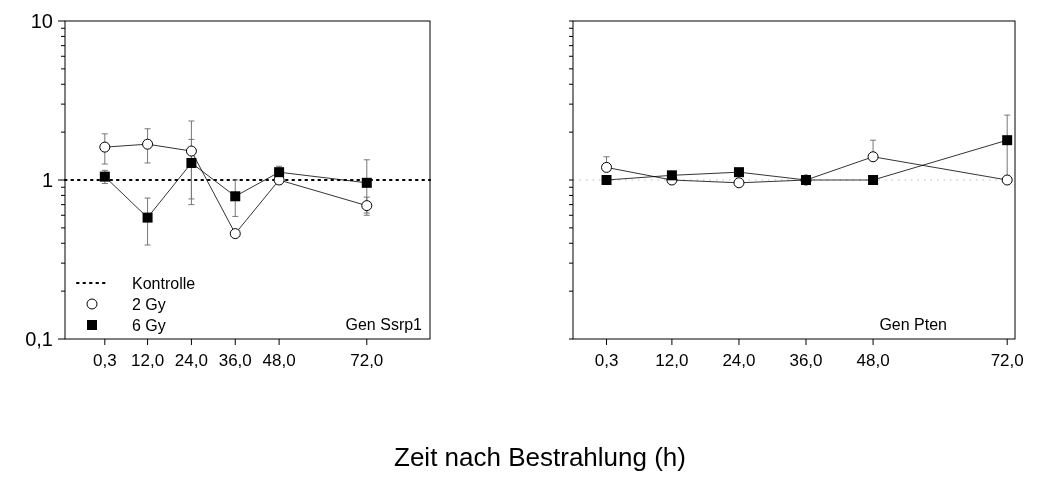  Describe the element at coordinates (913, 324) in the screenshot. I see `annotation: Gen Pten` at that location.